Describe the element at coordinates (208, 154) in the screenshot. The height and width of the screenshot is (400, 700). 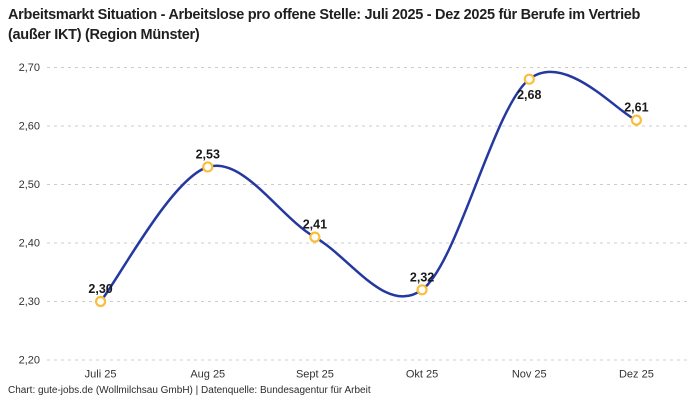
I see `data-point-value-label: 2,53` at that location.